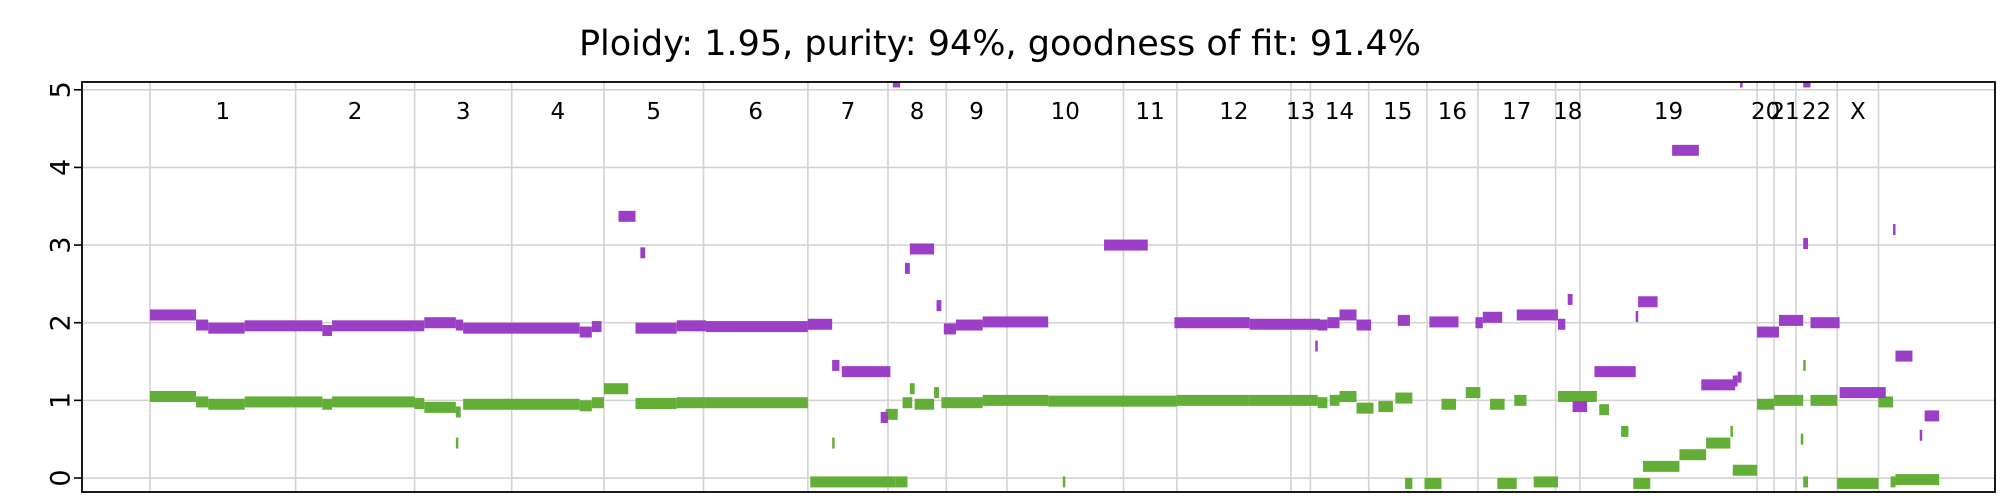  Describe the element at coordinates (1397, 112) in the screenshot. I see `chromosome-label: 15` at that location.